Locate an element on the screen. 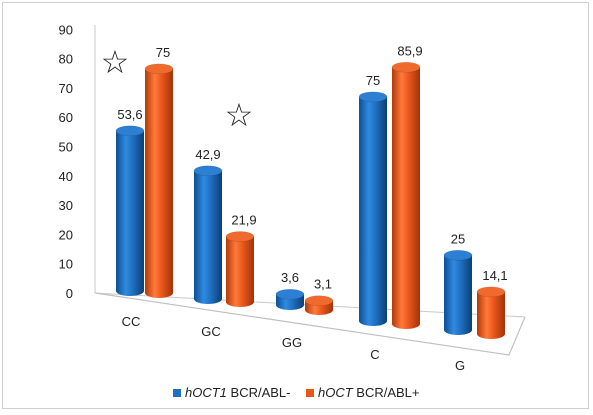  category-label: GC is located at coordinates (211, 331).